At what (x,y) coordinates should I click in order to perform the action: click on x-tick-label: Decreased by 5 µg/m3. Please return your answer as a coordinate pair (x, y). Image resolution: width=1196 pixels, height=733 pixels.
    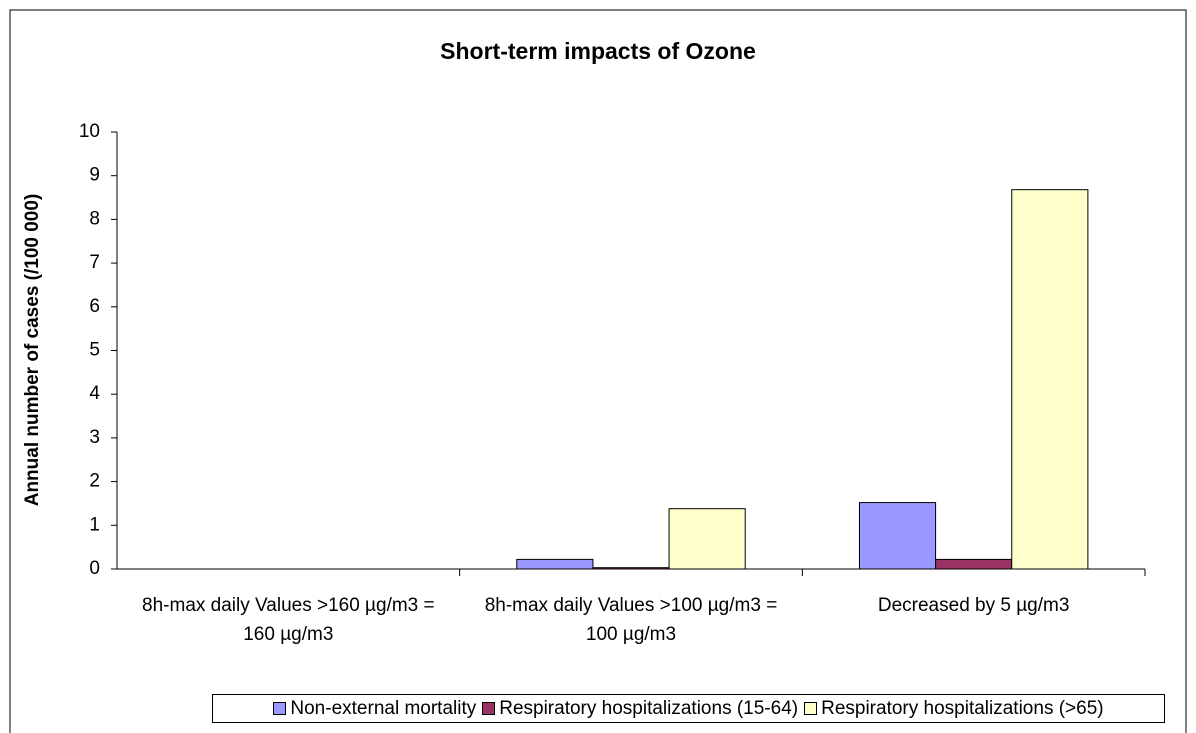
    Looking at the image, I should click on (973, 605).